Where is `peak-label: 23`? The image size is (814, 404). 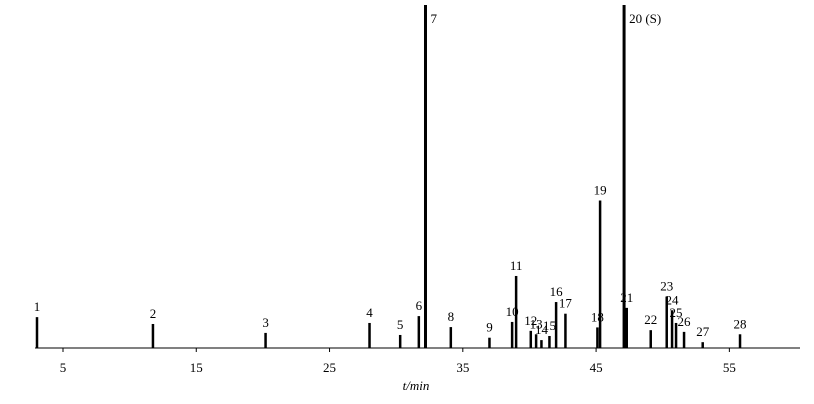
peak-label: 23 is located at coordinates (666, 286).